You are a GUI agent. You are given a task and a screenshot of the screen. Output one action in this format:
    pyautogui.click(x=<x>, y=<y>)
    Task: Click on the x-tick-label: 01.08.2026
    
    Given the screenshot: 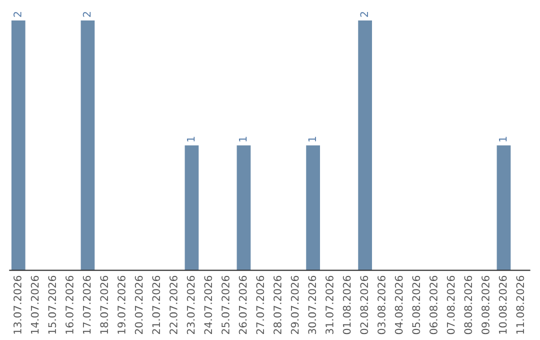 What is the action you would take?
    pyautogui.click(x=346, y=305)
    